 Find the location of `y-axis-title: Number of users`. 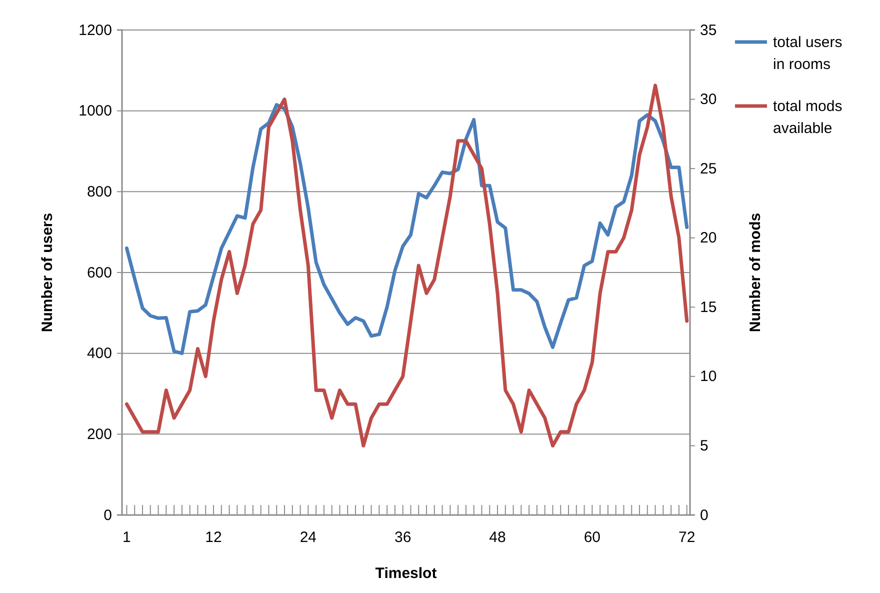

y-axis-title: Number of users is located at coordinates (47, 272).